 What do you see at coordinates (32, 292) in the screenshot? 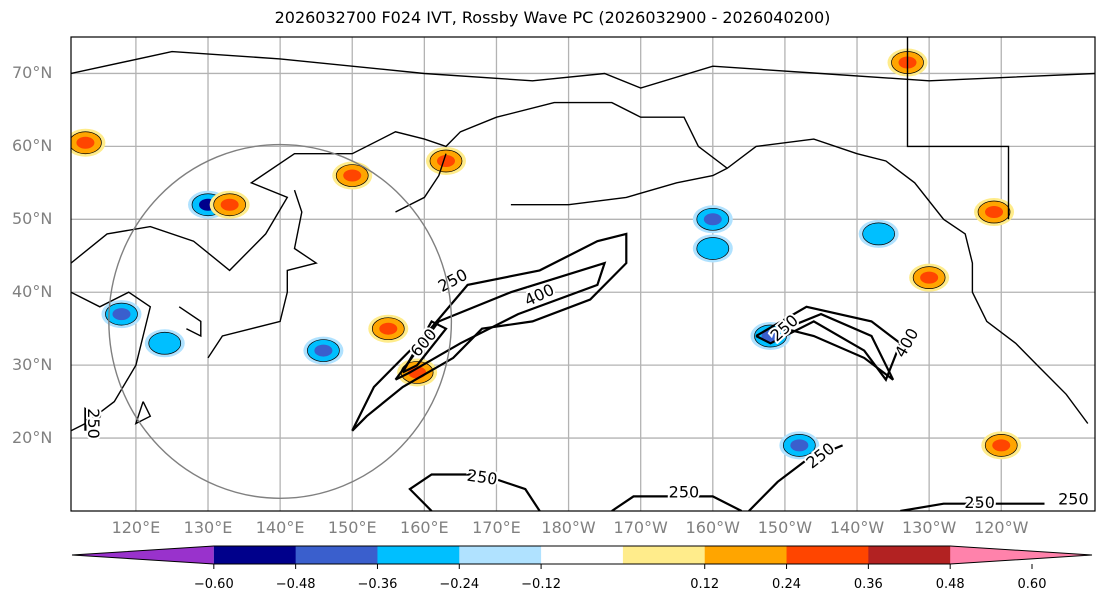
I see `lat-label: 40°N` at bounding box center [32, 292].